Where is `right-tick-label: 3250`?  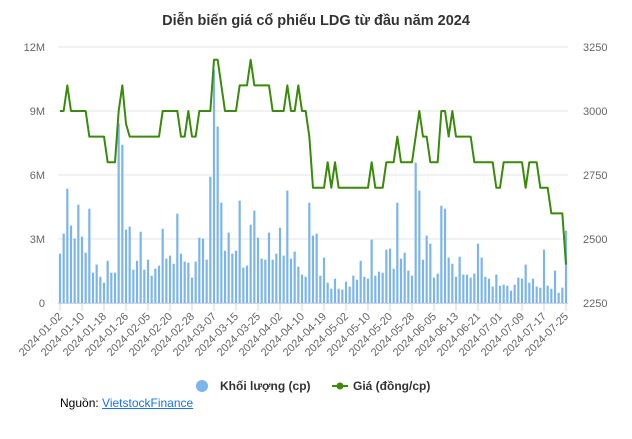 right-tick-label: 3250 is located at coordinates (595, 48).